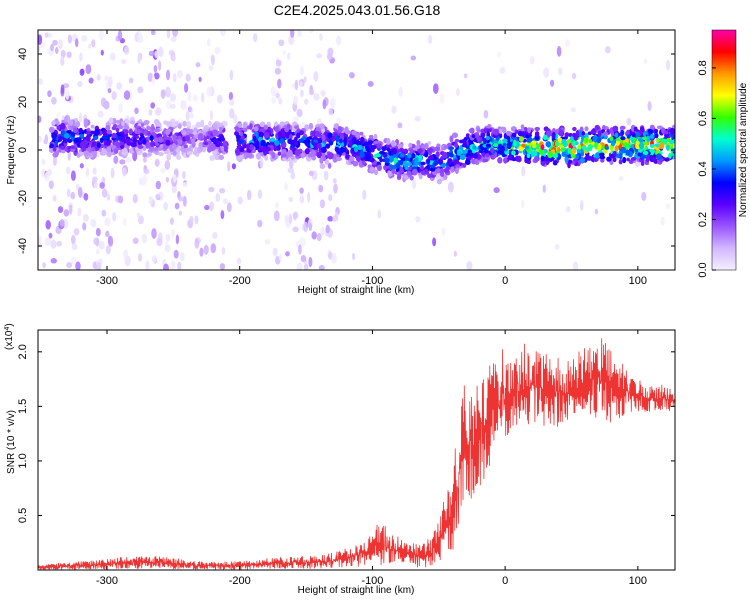 Image resolution: width=750 pixels, height=600 pixels. I want to click on colorbar-tick-label: 0.6, so click(703, 118).